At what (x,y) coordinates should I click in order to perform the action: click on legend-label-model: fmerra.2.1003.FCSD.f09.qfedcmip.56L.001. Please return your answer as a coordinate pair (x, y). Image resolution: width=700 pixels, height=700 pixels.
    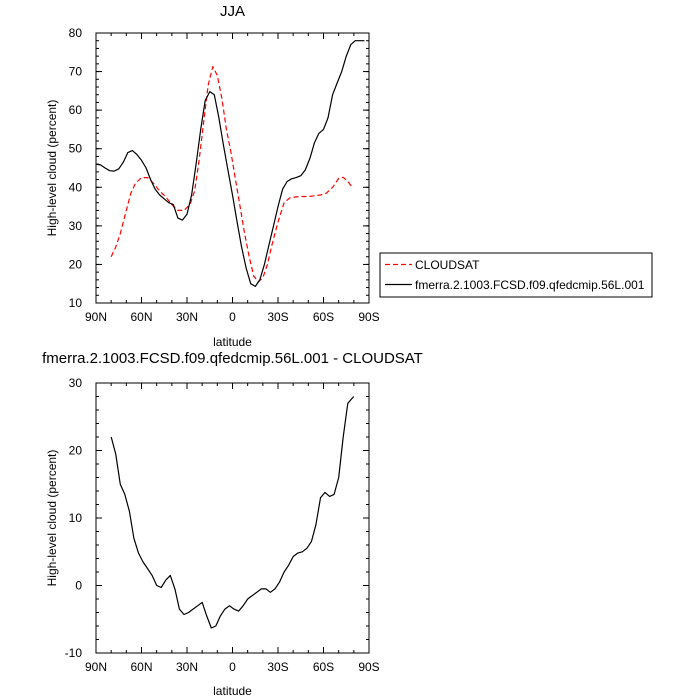
    Looking at the image, I should click on (530, 285).